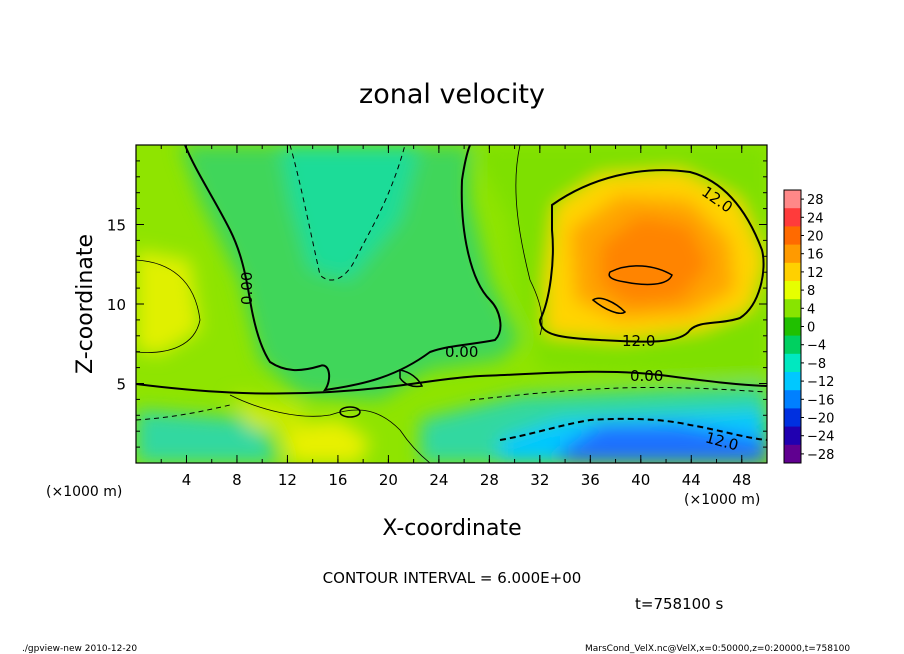 This screenshot has width=904, height=654. Describe the element at coordinates (287, 480) in the screenshot. I see `x-tick-label: 12` at that location.